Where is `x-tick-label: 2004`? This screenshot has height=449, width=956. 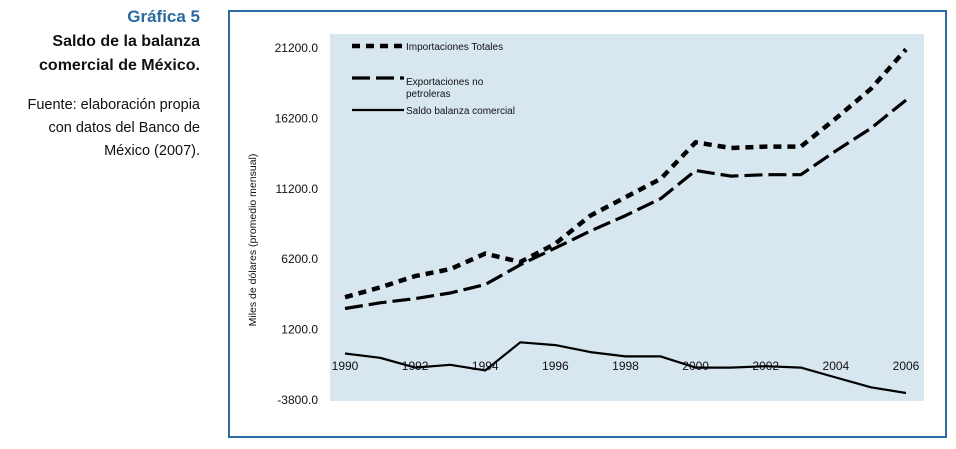
x-tick-label: 2004 is located at coordinates (836, 366).